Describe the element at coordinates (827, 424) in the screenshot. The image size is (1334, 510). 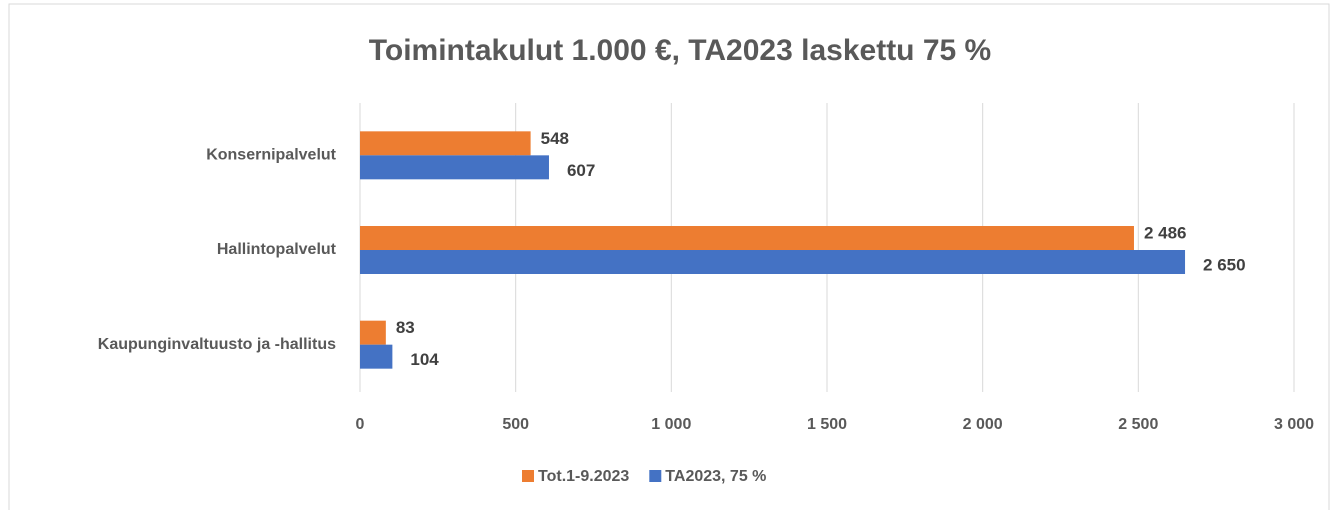
I see `x-tick-label: 1 500` at that location.